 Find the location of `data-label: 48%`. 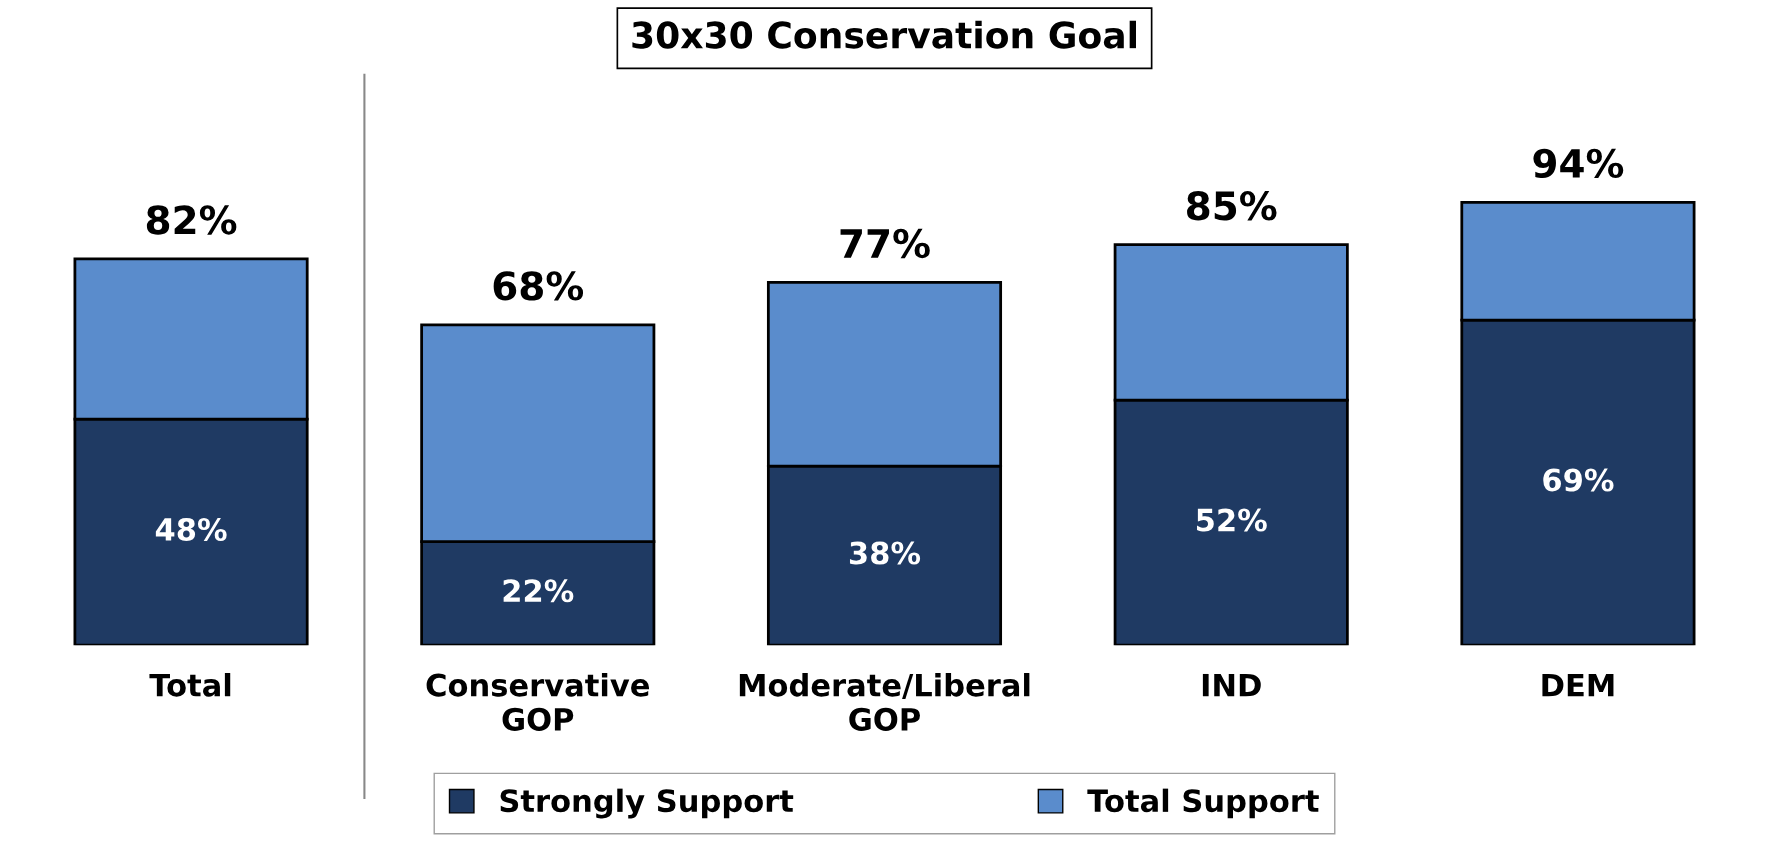

data-label: 48% is located at coordinates (191, 529).